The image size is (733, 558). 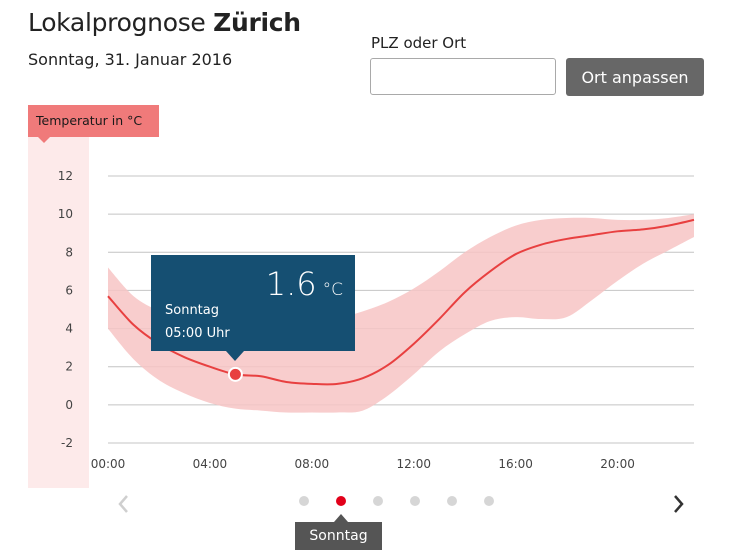 I want to click on location-label: PLZ oder Ort, so click(x=419, y=43).